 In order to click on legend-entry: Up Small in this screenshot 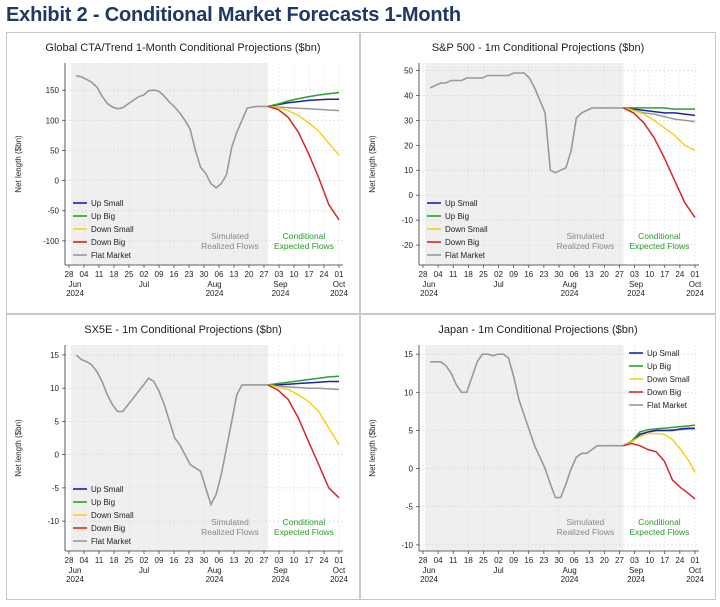, I will do `click(107, 489)`.